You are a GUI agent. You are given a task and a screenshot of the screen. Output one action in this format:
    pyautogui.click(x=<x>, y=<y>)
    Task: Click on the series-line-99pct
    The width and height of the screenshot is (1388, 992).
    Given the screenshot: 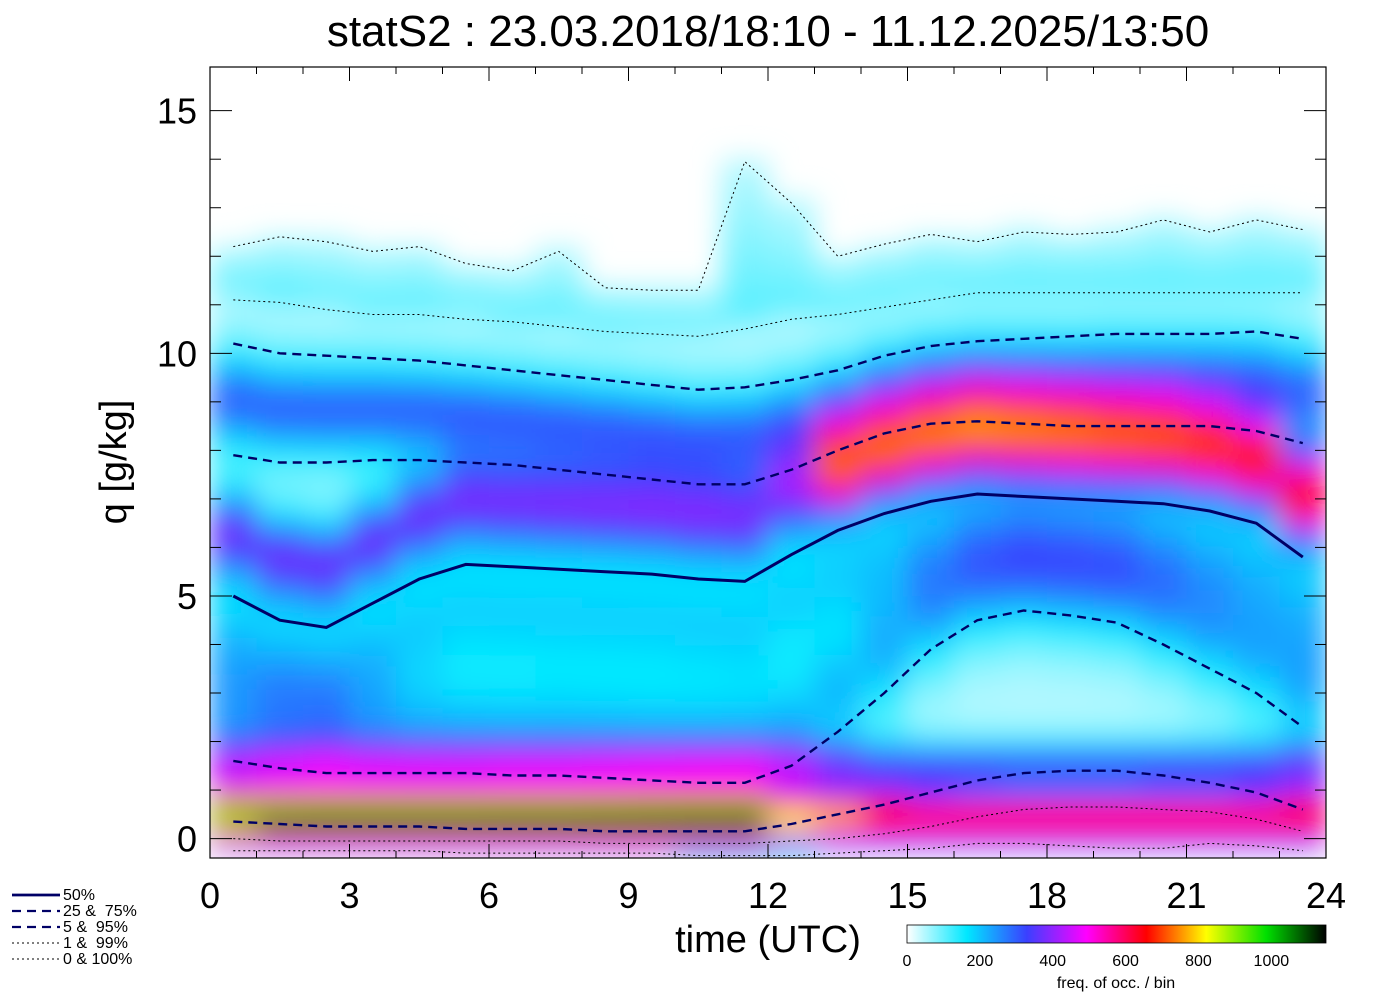 What is the action you would take?
    pyautogui.click(x=768, y=314)
    